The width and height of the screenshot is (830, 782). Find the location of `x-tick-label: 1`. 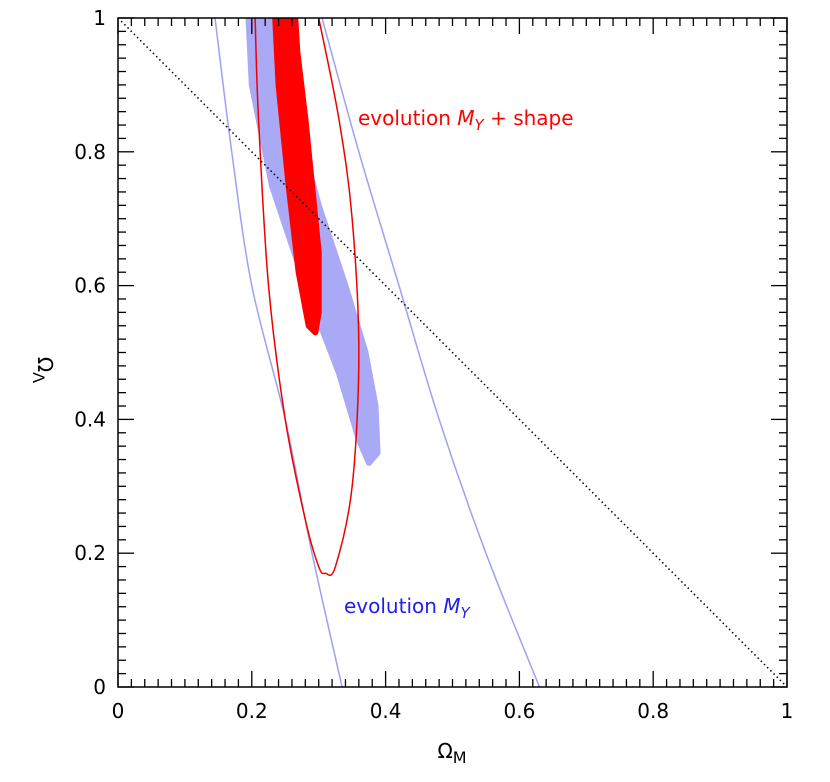

x-tick-label: 1 is located at coordinates (787, 711).